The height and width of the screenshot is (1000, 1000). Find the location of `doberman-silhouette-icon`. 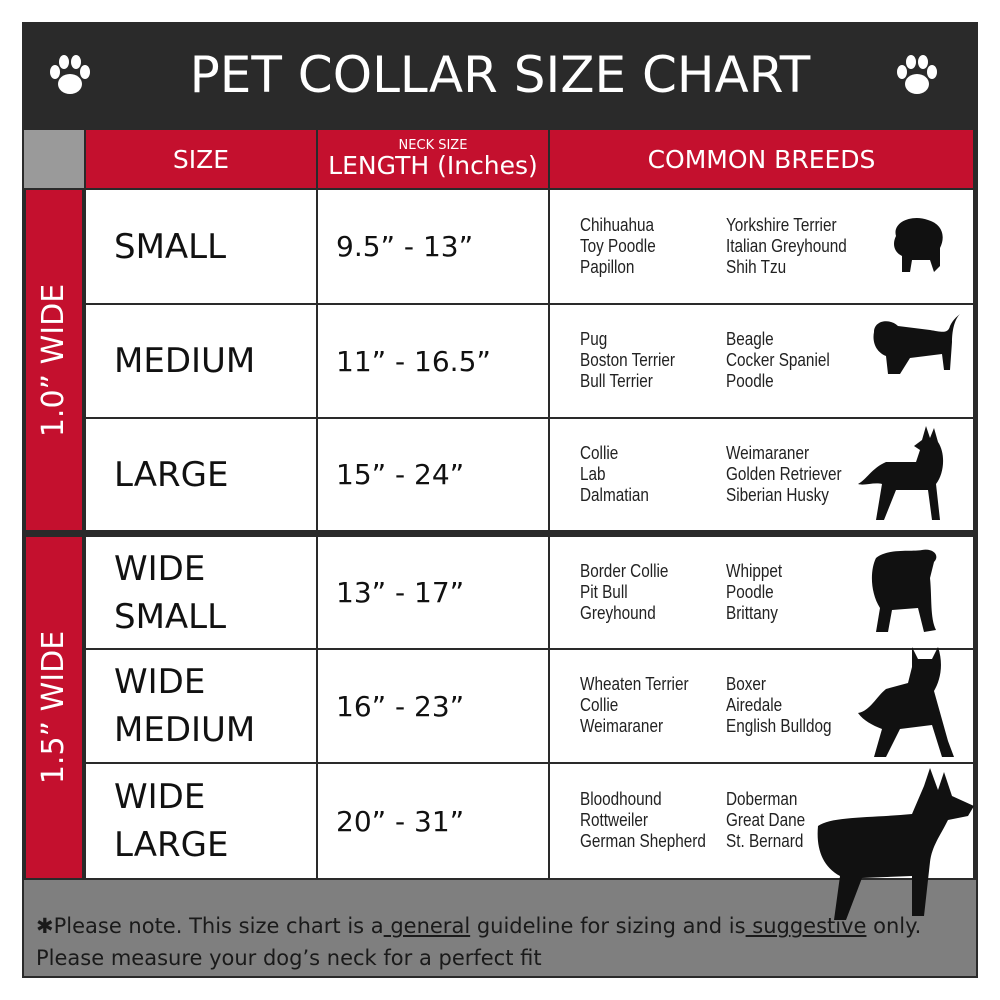

doberman-silhouette-icon is located at coordinates (895, 844).